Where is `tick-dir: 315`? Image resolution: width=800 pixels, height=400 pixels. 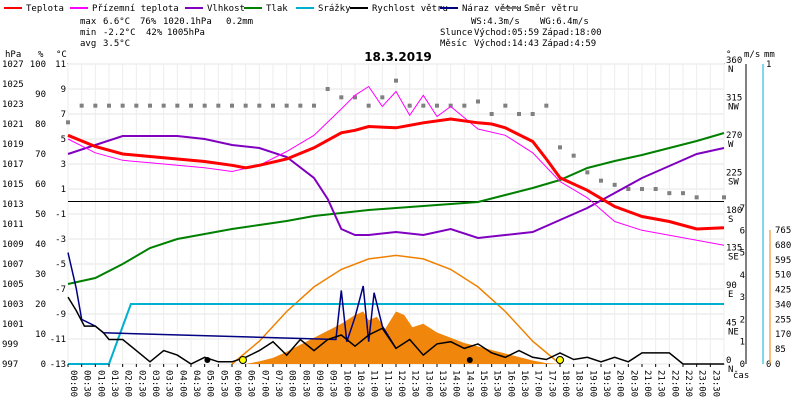
tick-dir: 315 is located at coordinates (734, 99).